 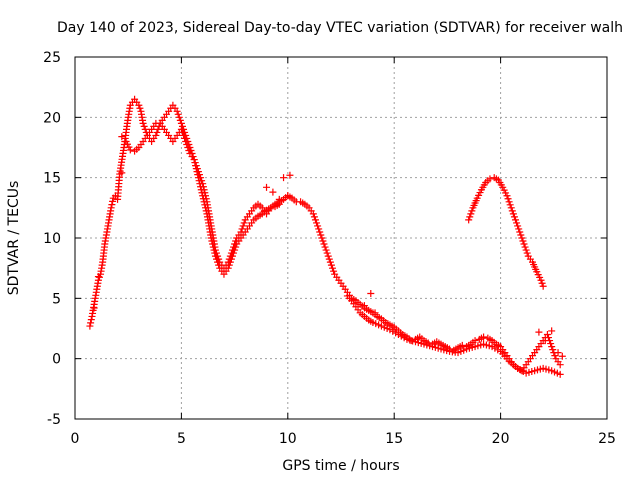 I want to click on x-tick-label: 0, so click(x=75, y=439).